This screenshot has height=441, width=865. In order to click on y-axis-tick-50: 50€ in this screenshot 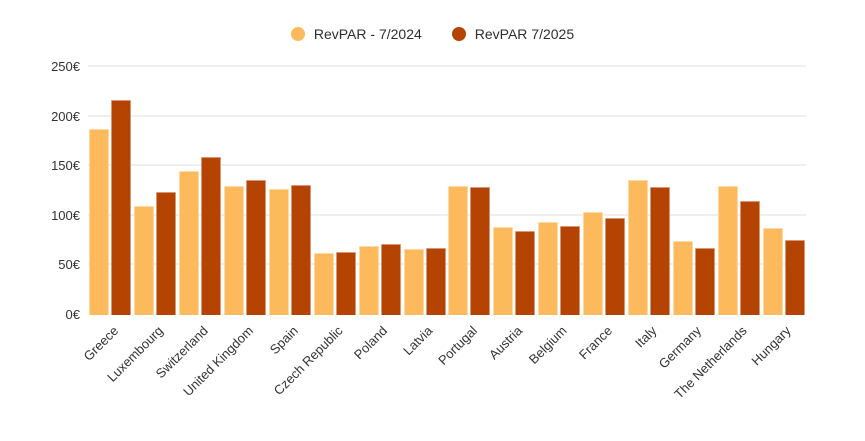, I will do `click(69, 265)`.